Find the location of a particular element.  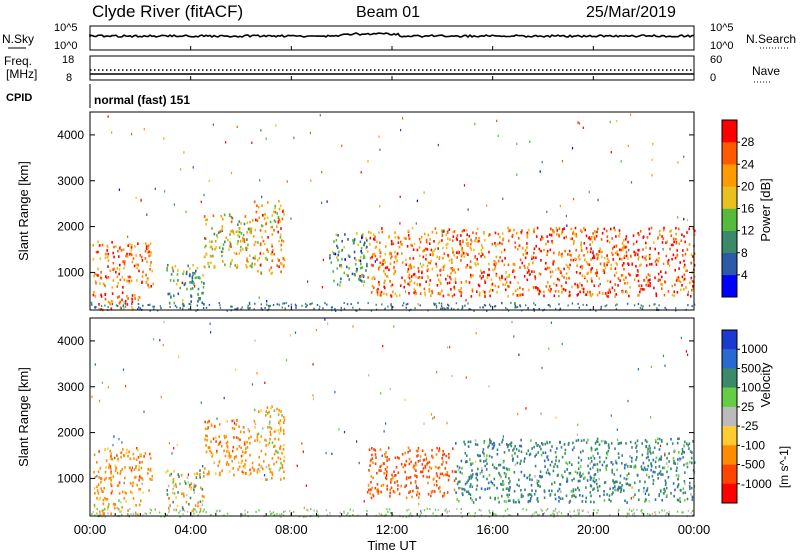

colorbar-bin is located at coordinates (729, 153).